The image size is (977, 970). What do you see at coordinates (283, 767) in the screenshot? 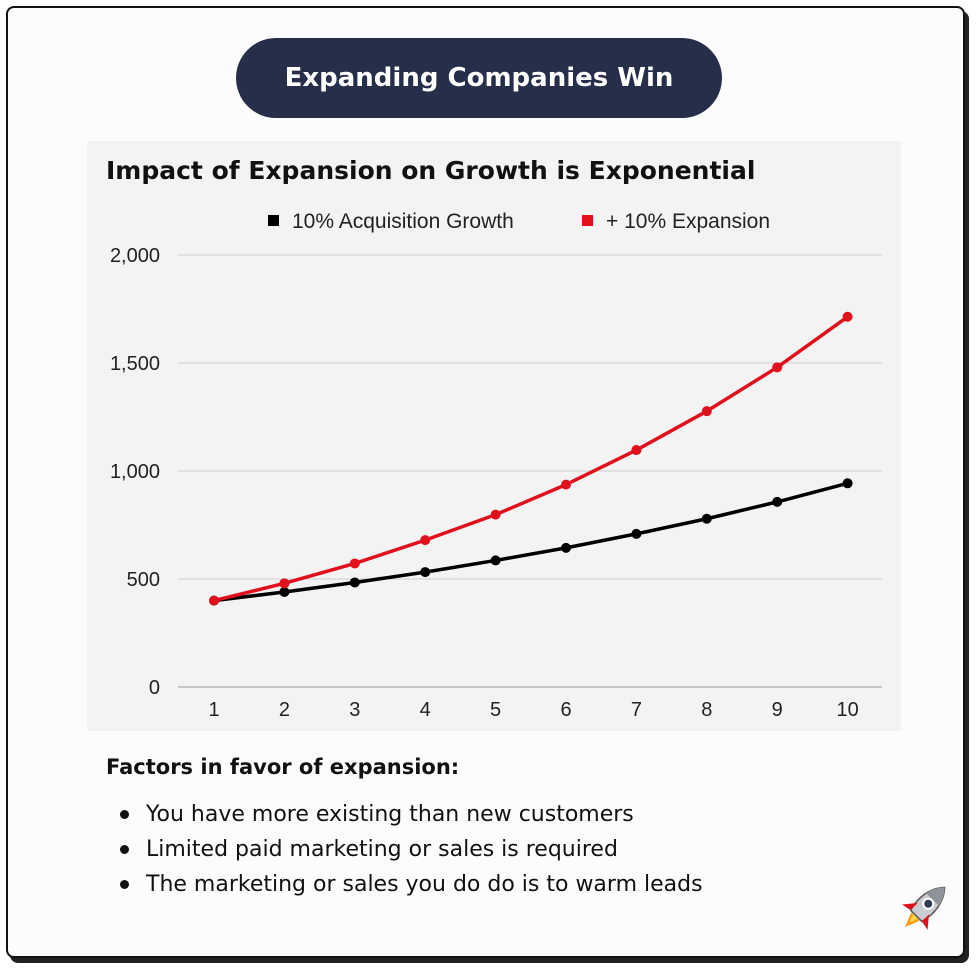
I see `factors-heading: Factors in favor of expansion:` at bounding box center [283, 767].